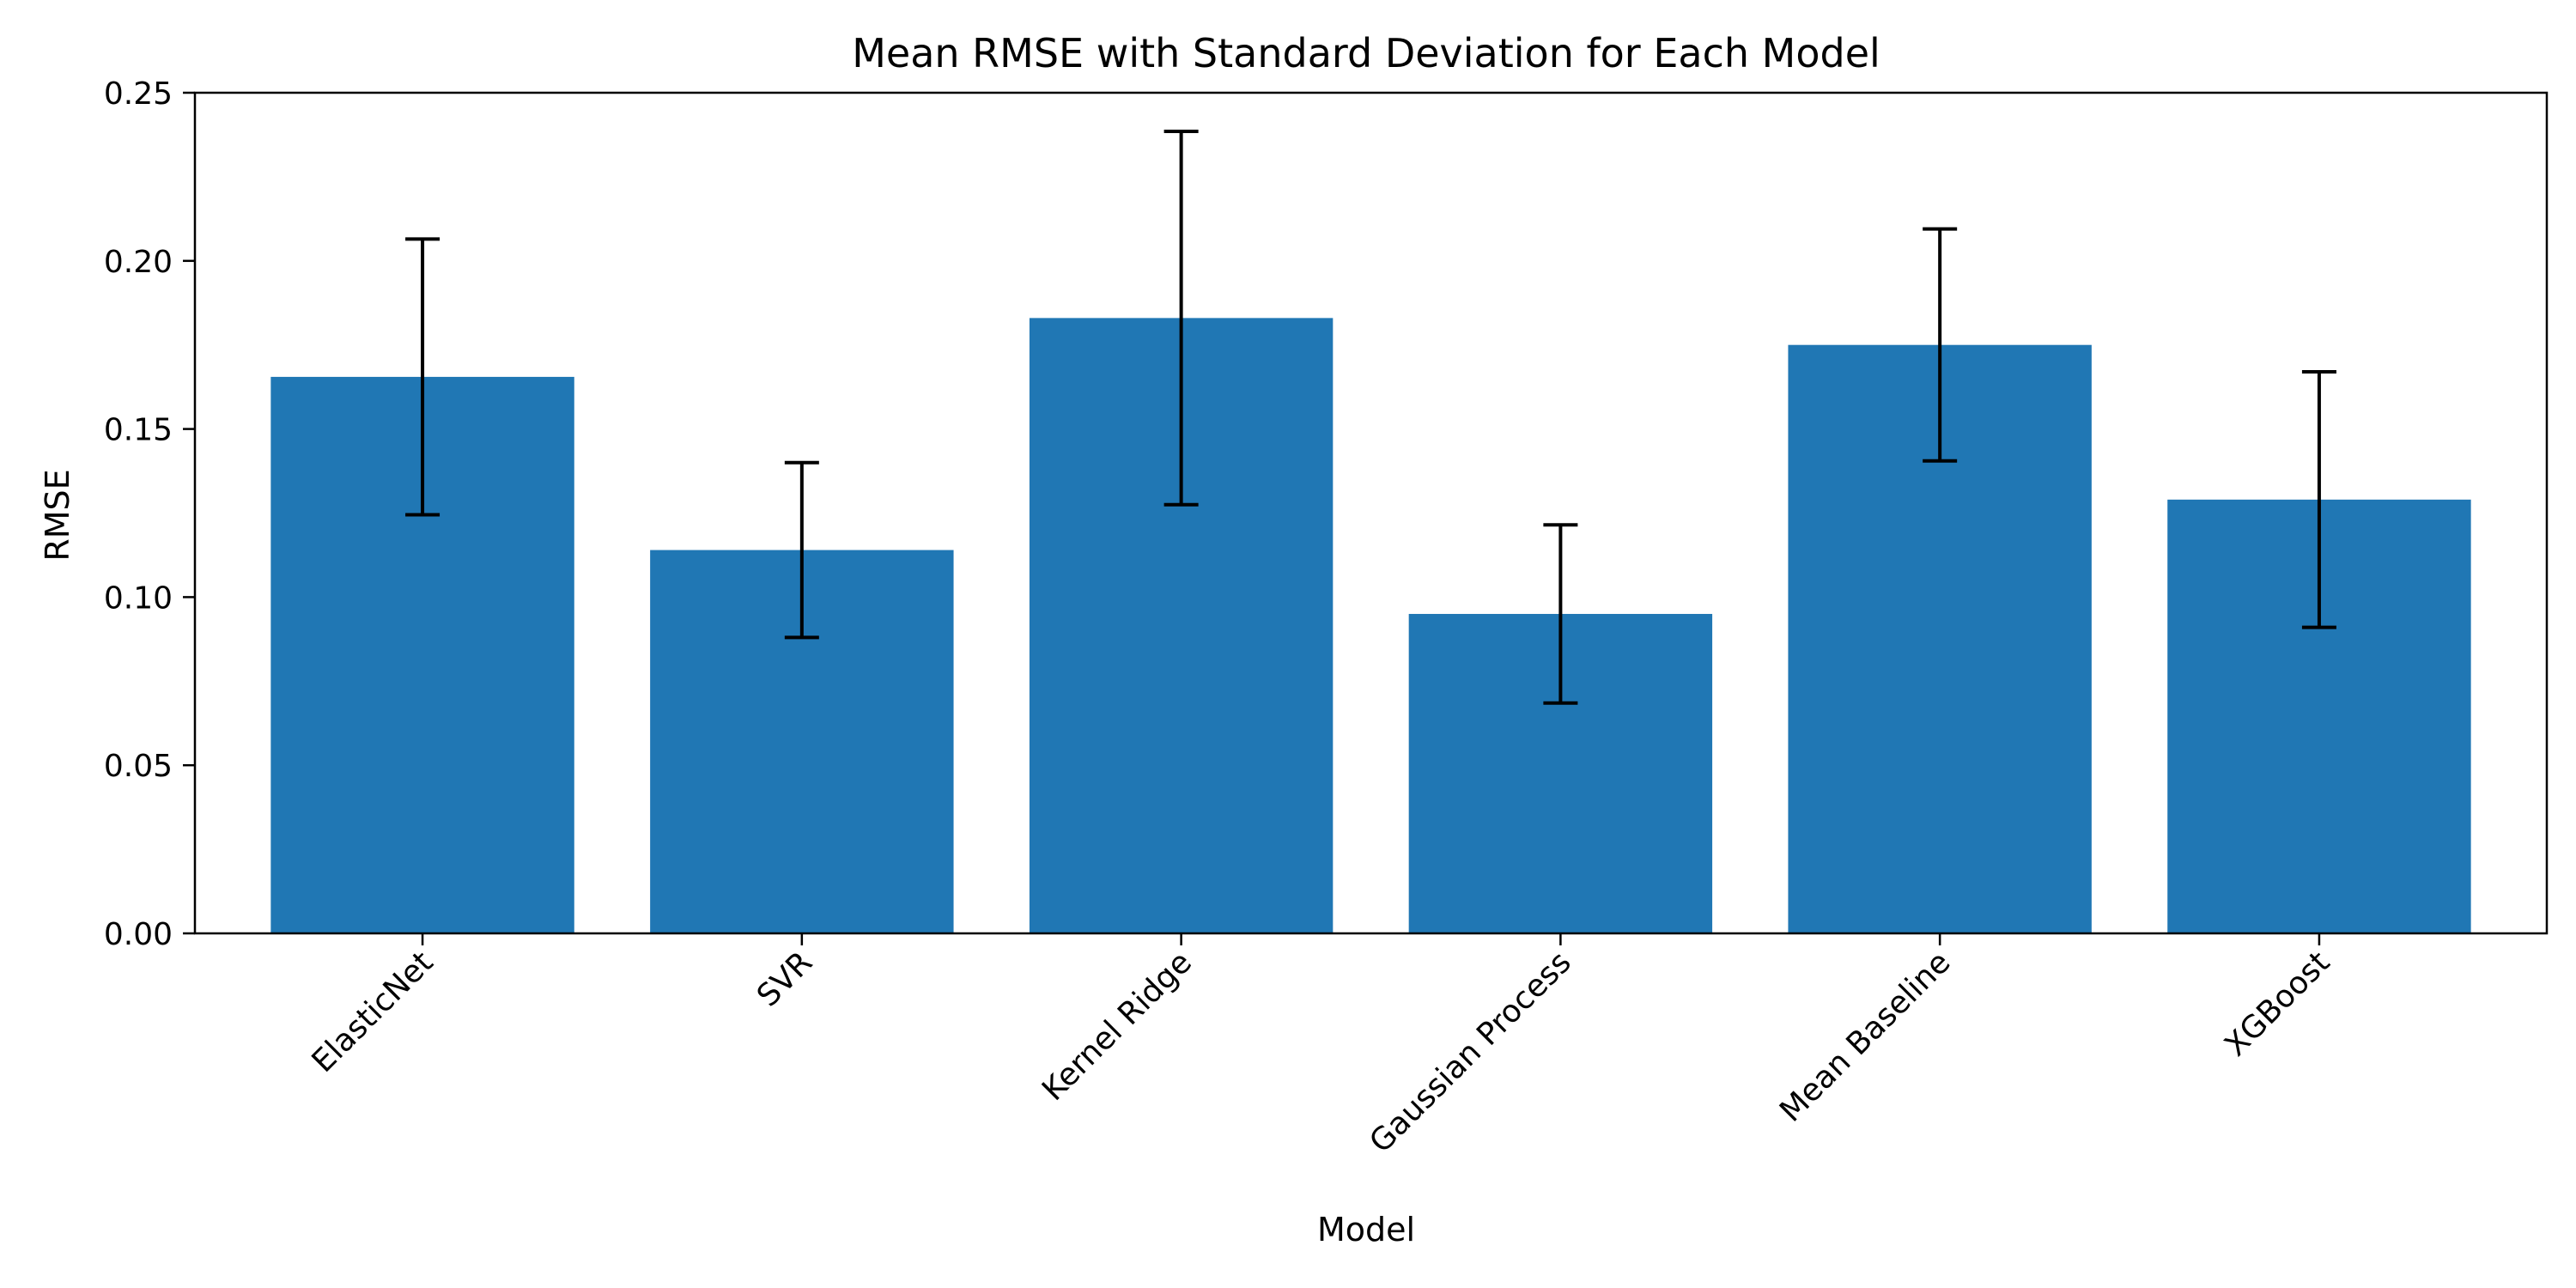 The width and height of the screenshot is (2576, 1288). Describe the element at coordinates (2277, 1004) in the screenshot. I see `x-tick-label-5: XGBoost` at that location.